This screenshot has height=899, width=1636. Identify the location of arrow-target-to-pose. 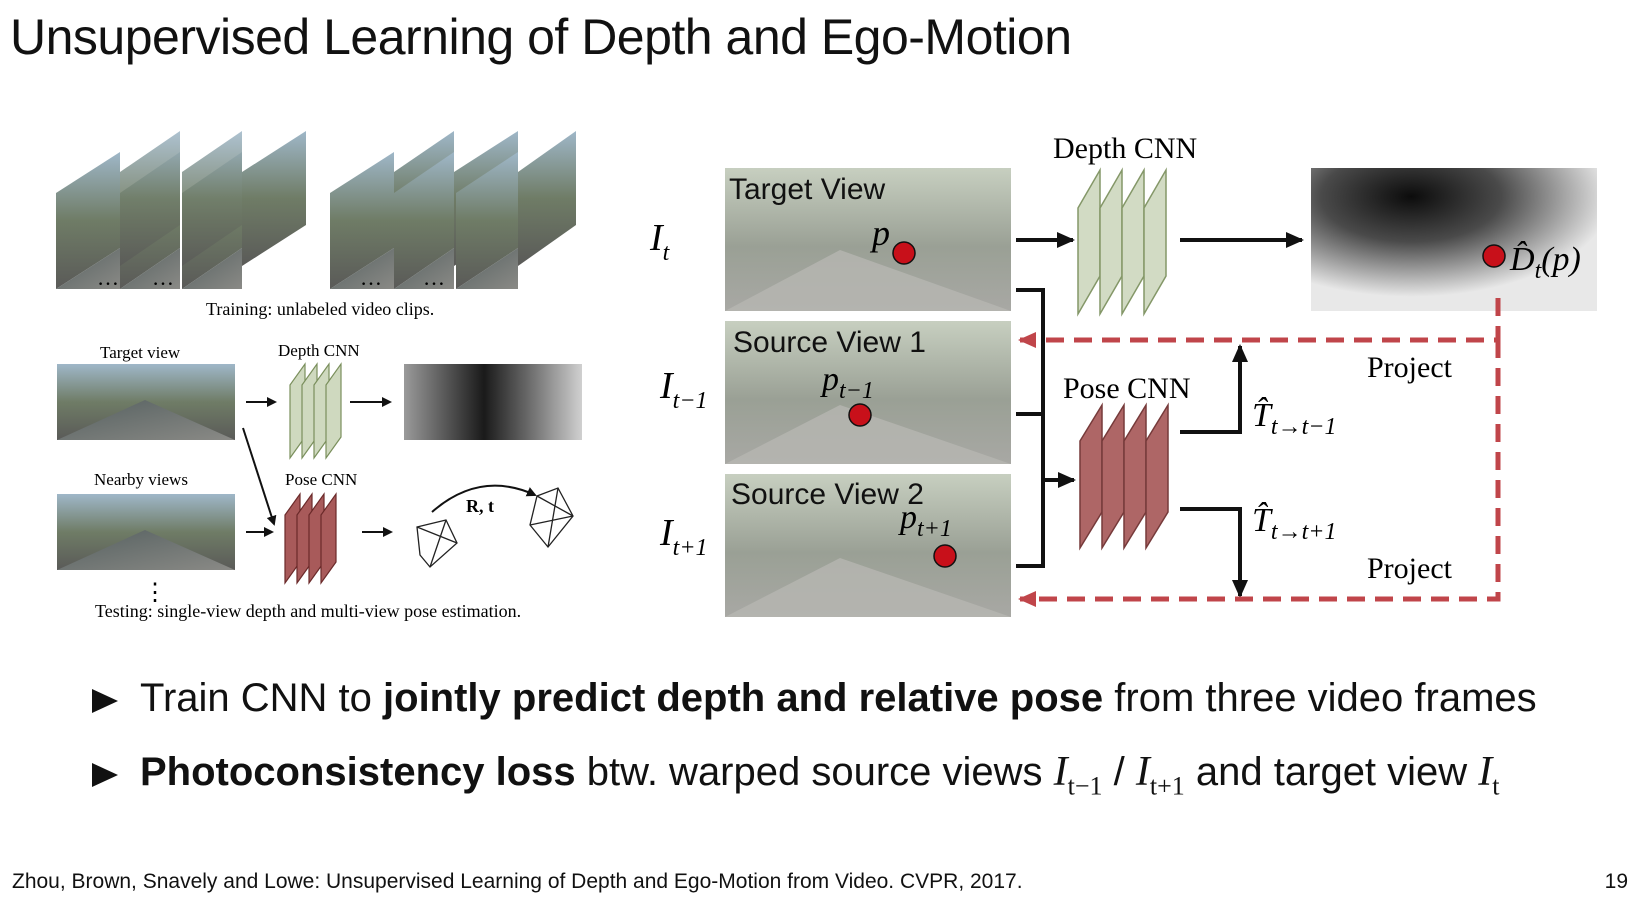
(259, 476).